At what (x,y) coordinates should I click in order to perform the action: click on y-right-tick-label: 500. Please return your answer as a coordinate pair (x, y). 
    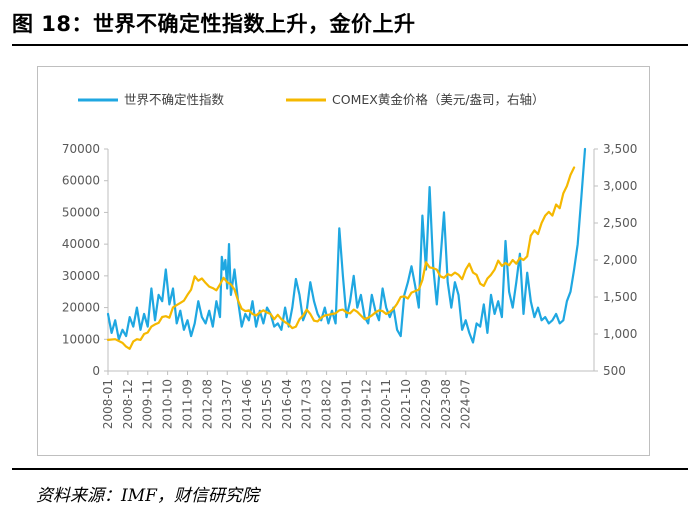
    Looking at the image, I should click on (614, 371).